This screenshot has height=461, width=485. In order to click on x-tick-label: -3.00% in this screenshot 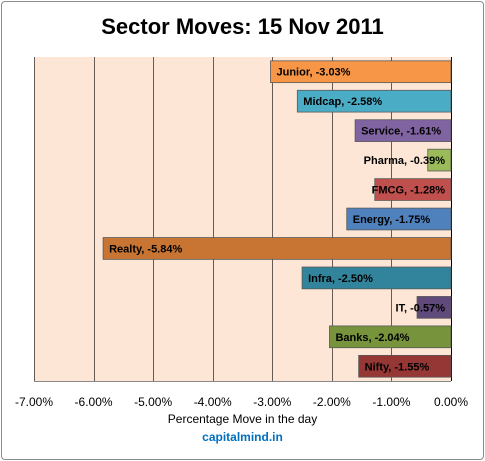, I will do `click(272, 402)`.